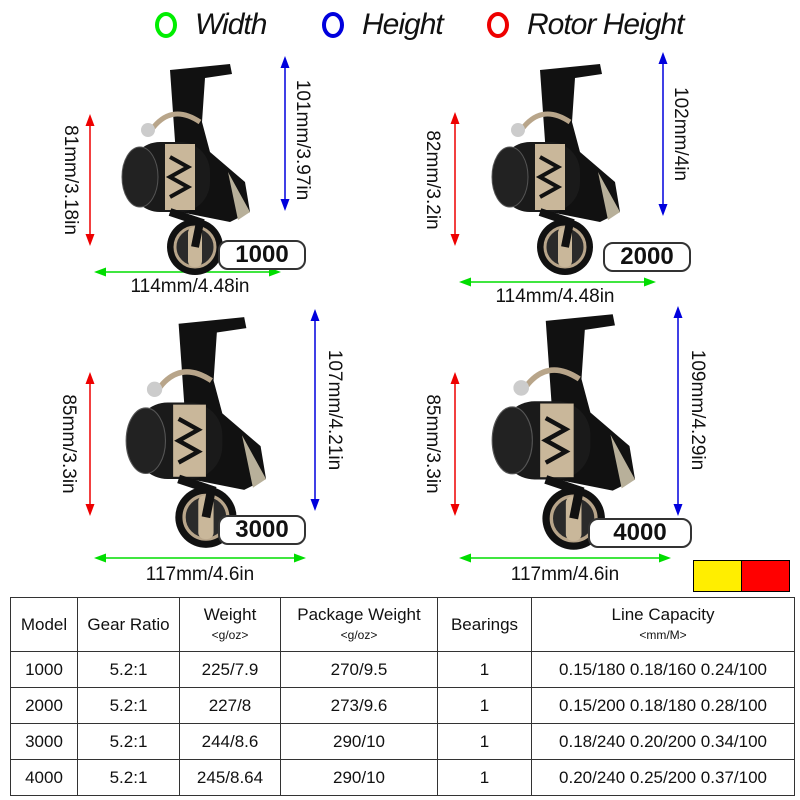  Describe the element at coordinates (231, 24) in the screenshot. I see `legend-label: Width` at that location.